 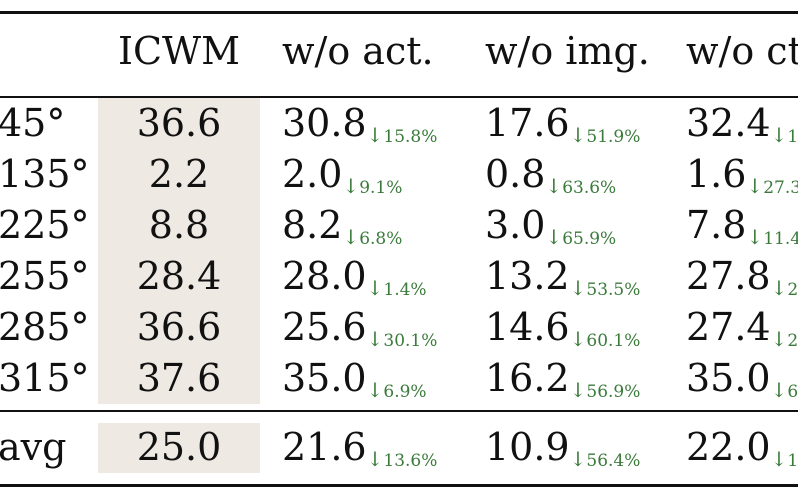 I want to click on wo-img-drop: ↓63.6%, so click(x=581, y=186).